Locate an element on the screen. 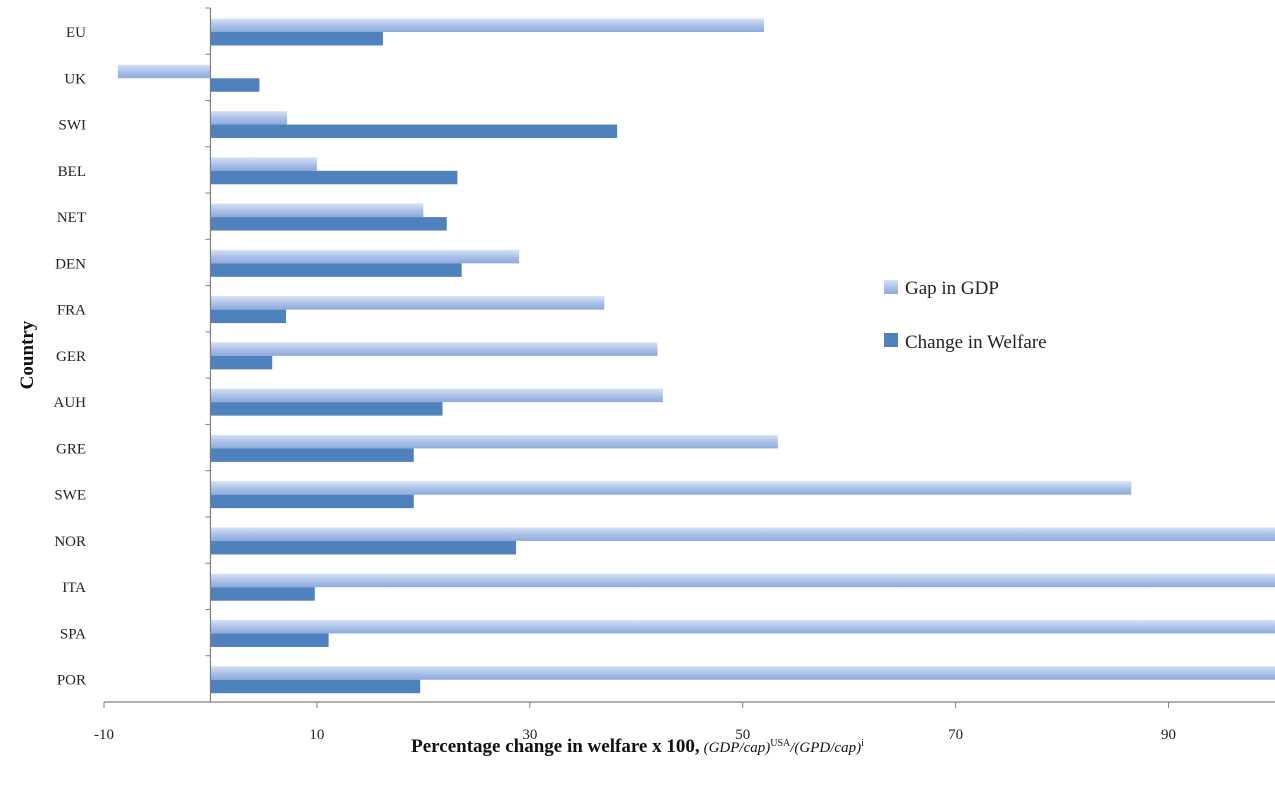  x-tick-label: 70 is located at coordinates (955, 735).